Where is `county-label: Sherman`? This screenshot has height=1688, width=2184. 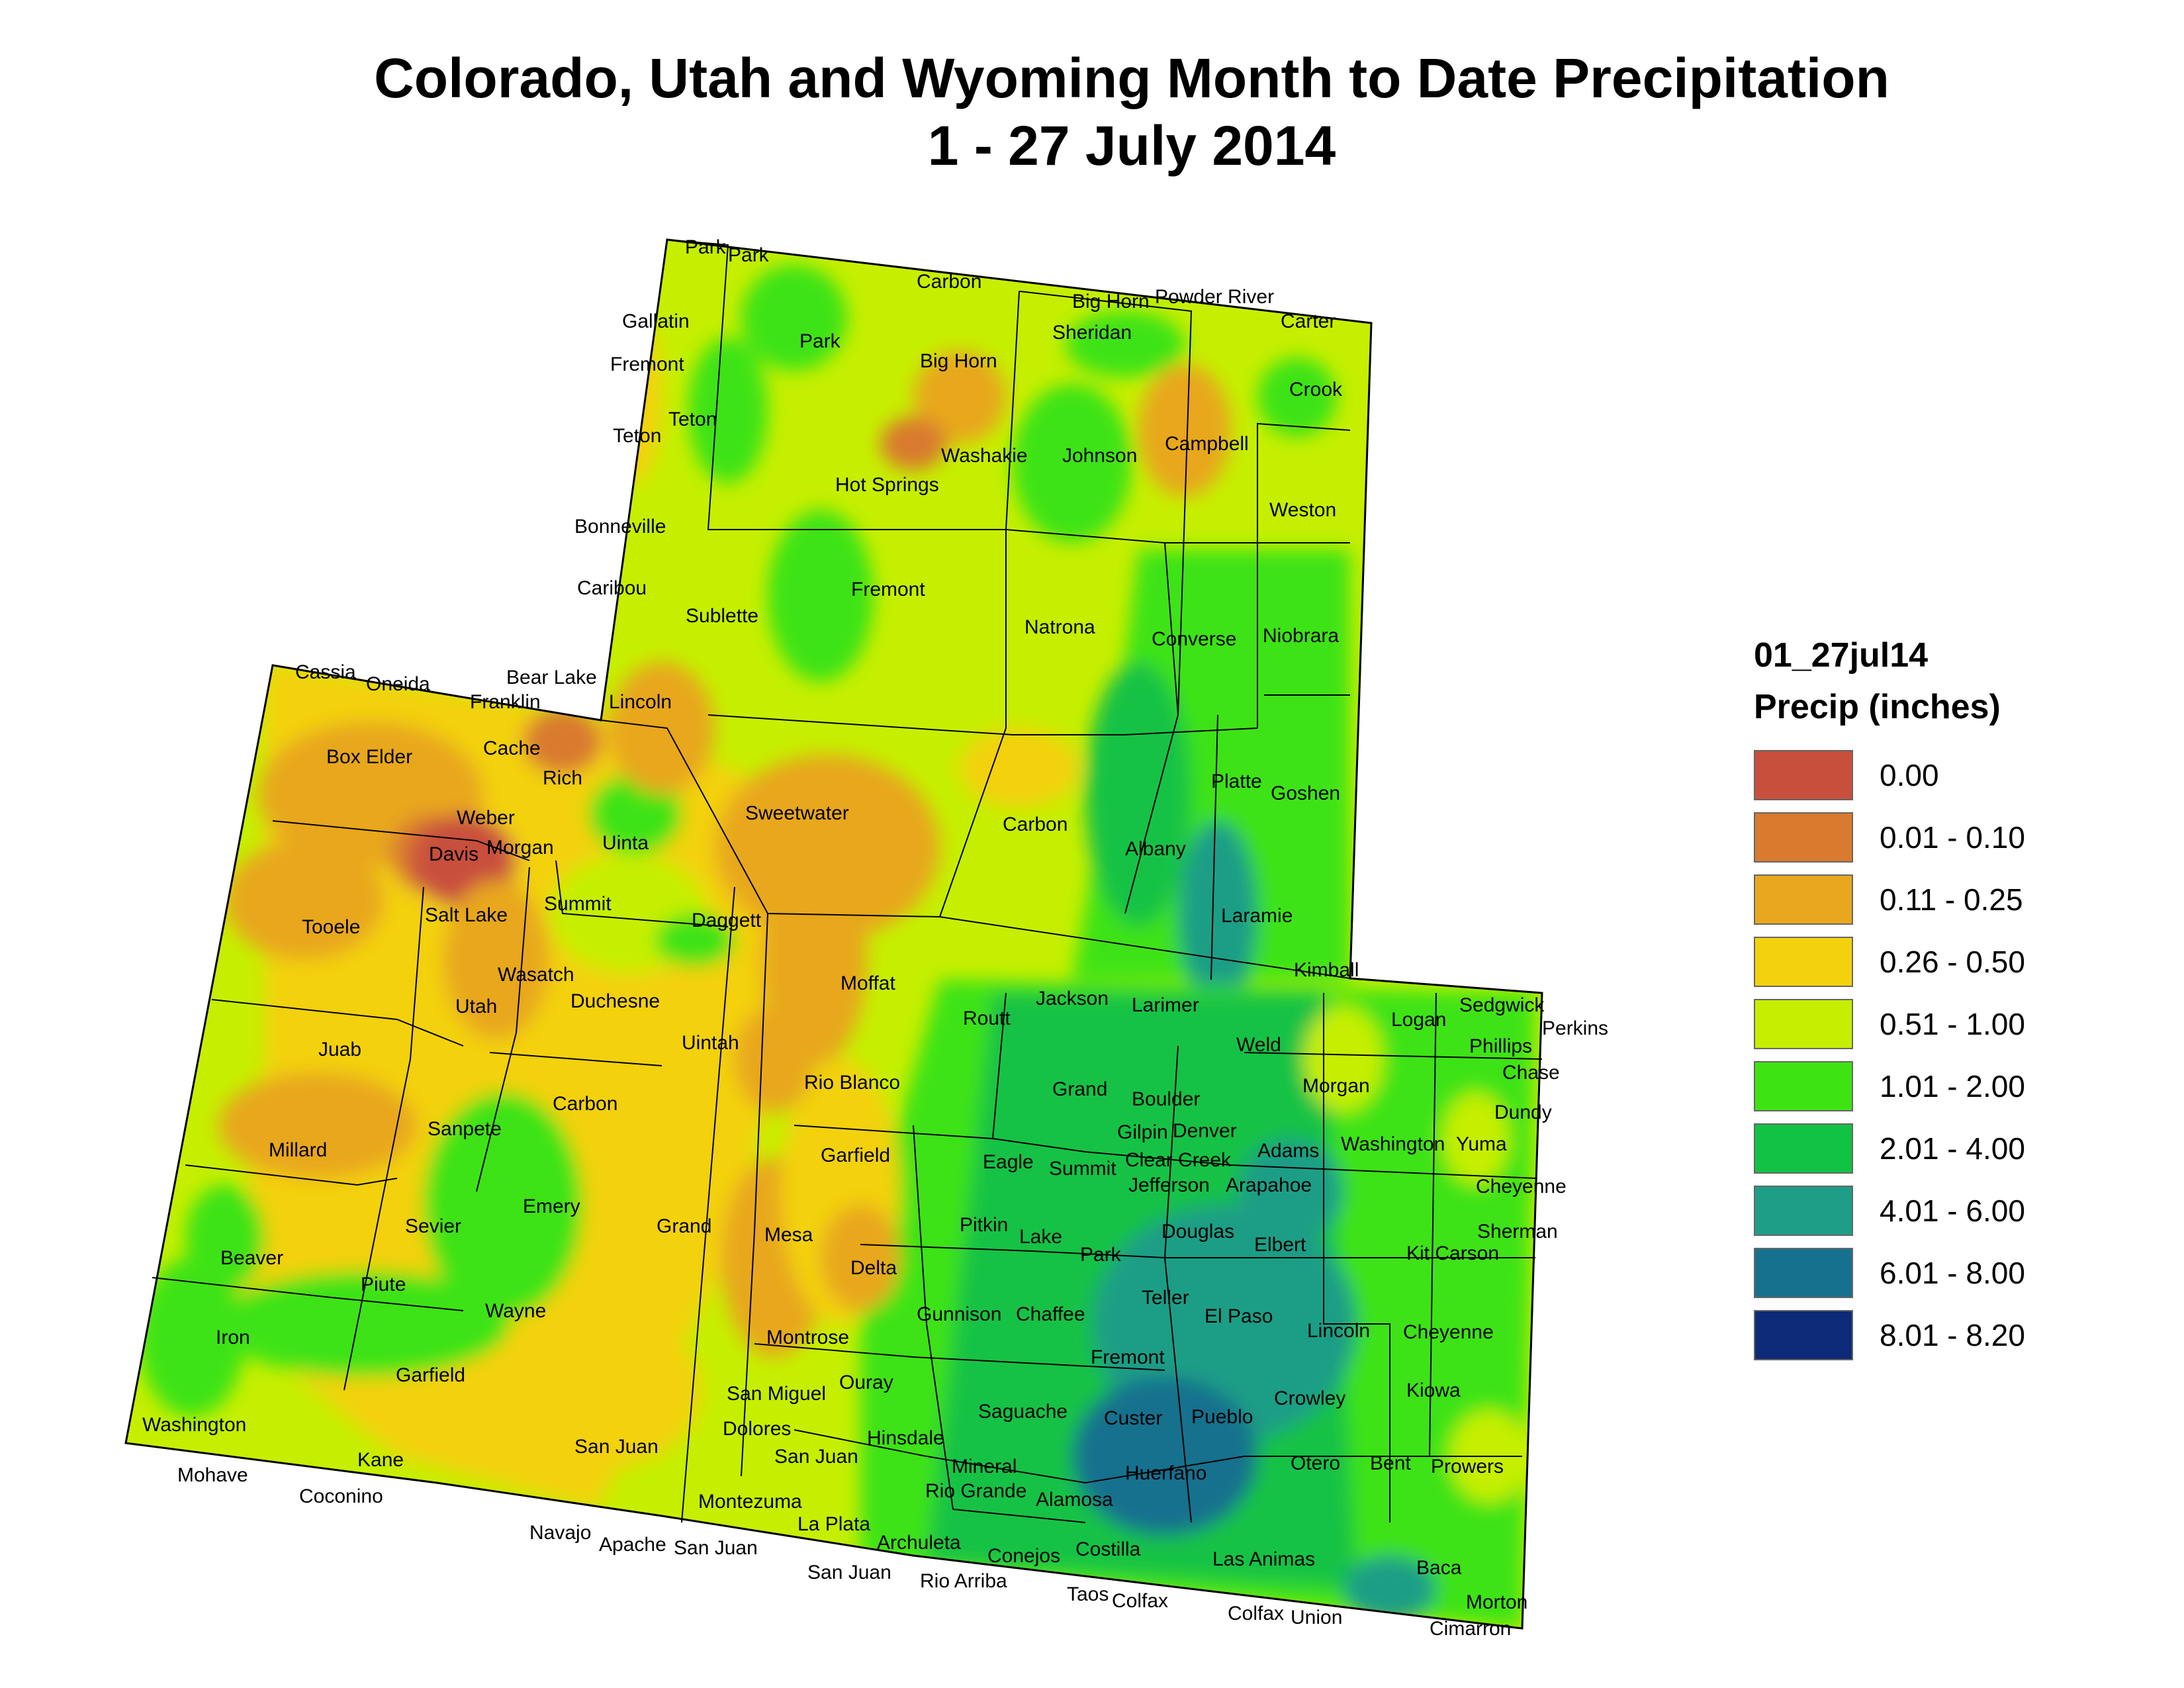 county-label: Sherman is located at coordinates (1517, 1232).